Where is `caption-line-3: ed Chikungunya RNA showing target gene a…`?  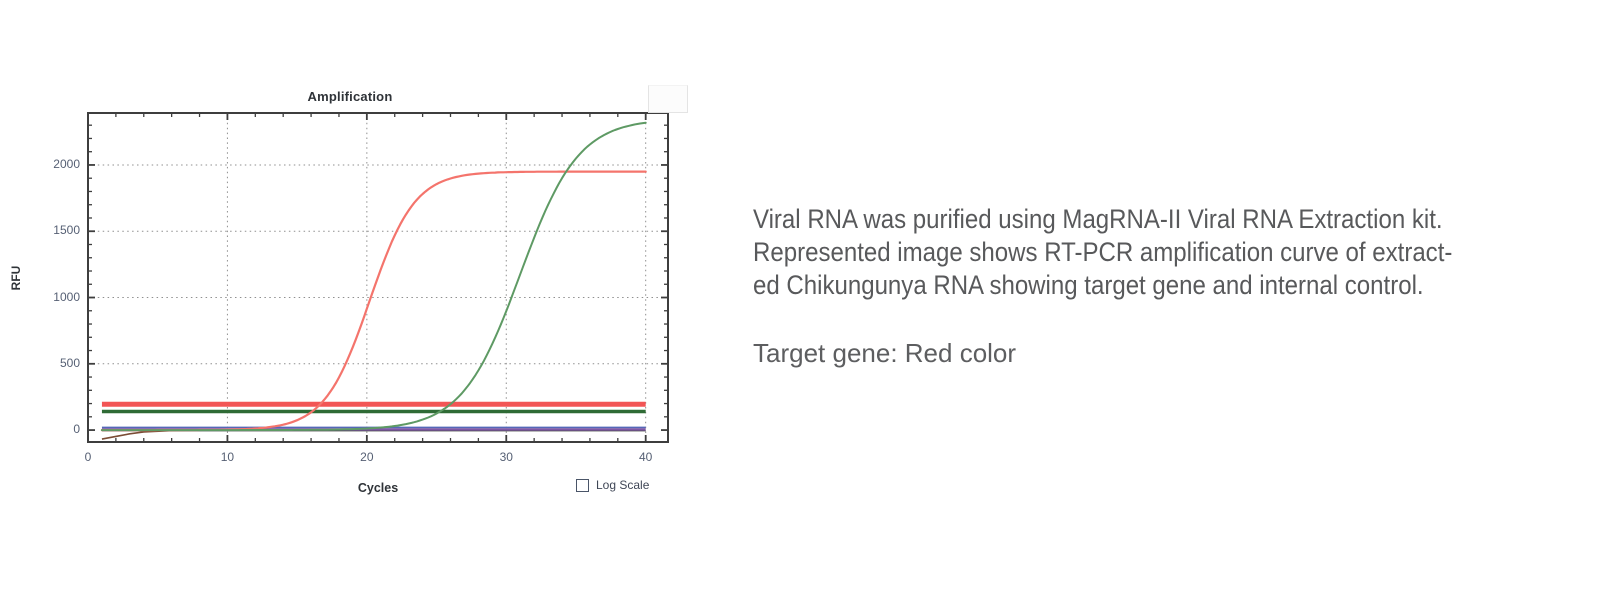 caption-line-3: ed Chikungunya RNA showing target gene a… is located at coordinates (1088, 285).